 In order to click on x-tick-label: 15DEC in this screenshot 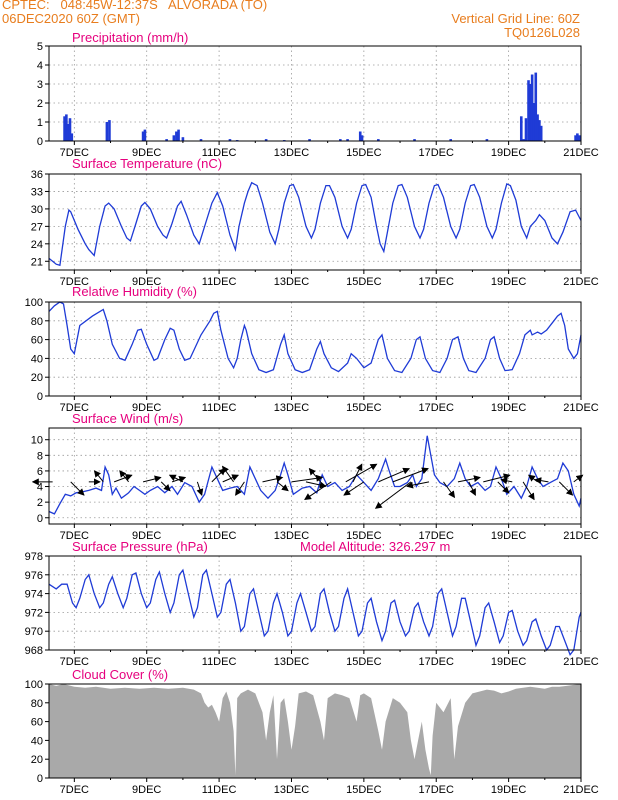, I will do `click(364, 282)`.